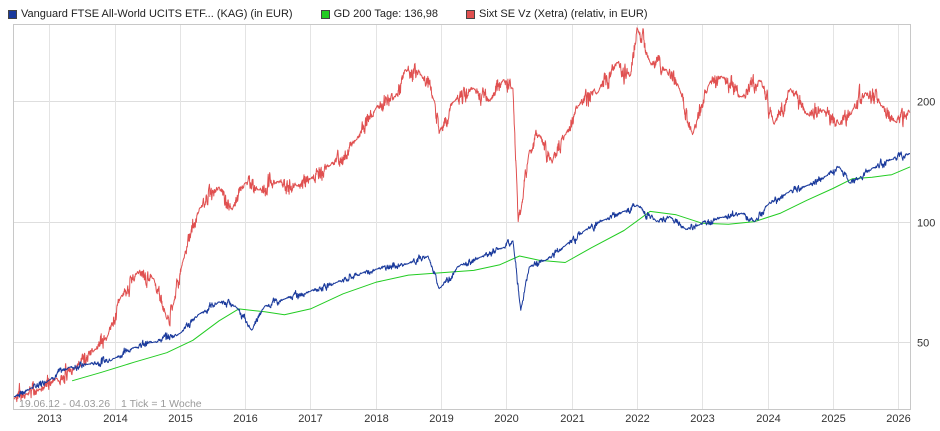  I want to click on x-tick-label-2024: 2024, so click(768, 419).